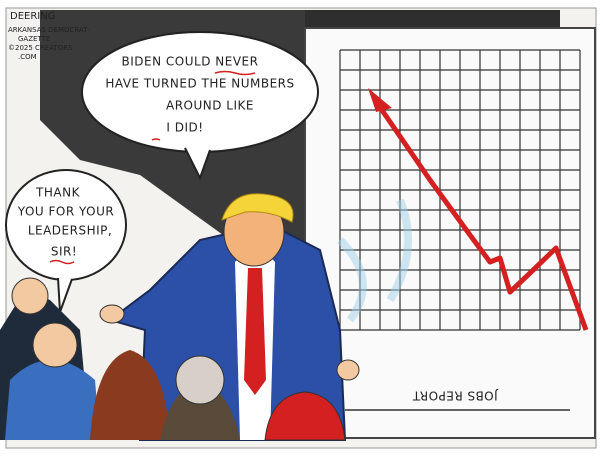  What do you see at coordinates (32, 16) in the screenshot?
I see `signature: DEERING` at bounding box center [32, 16].